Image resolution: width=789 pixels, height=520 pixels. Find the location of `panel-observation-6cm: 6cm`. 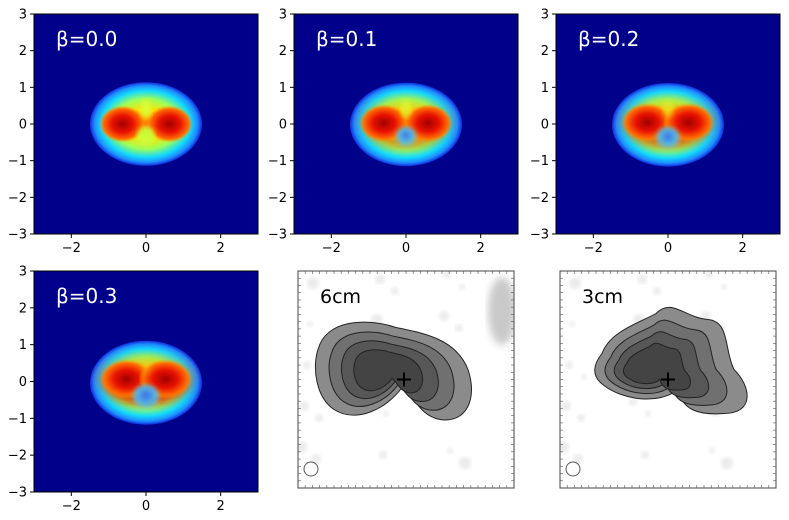

panel-observation-6cm: 6cm is located at coordinates (406, 379).